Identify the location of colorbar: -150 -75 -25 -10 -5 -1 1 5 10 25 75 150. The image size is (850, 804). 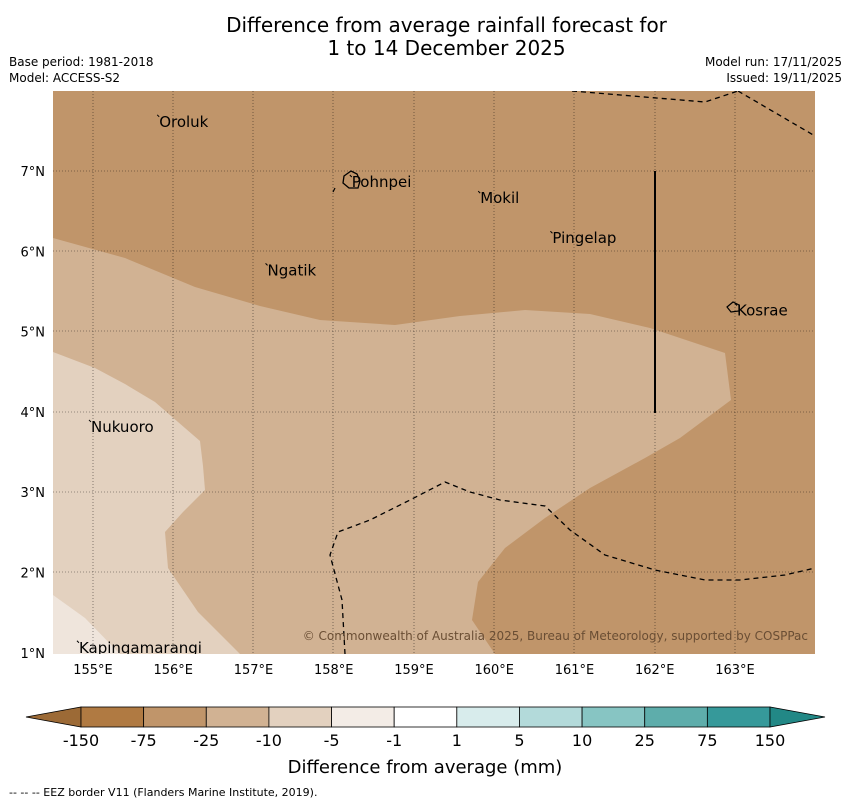
(425, 728).